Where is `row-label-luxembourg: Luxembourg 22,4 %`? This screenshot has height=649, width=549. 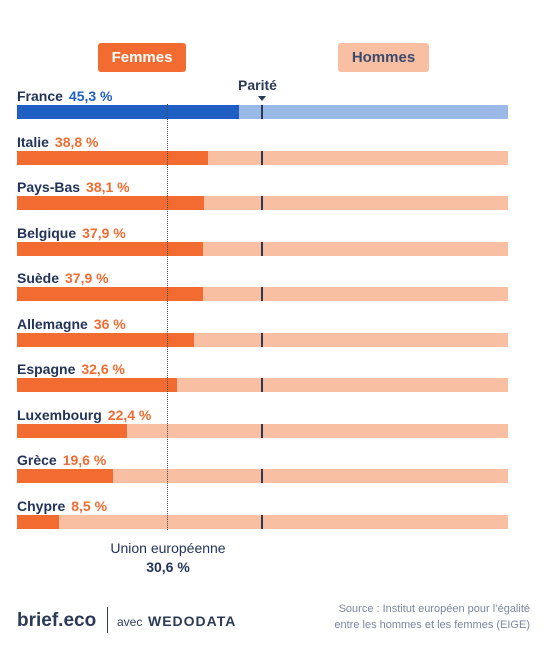 row-label-luxembourg: Luxembourg 22,4 % is located at coordinates (84, 415).